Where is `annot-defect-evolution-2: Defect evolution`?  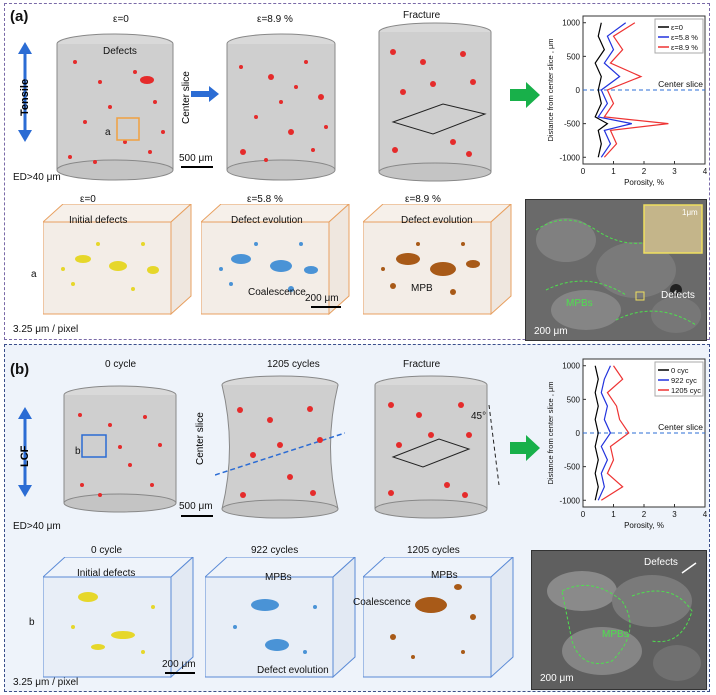
annot-defect-evolution-2: Defect evolution is located at coordinates (437, 220).